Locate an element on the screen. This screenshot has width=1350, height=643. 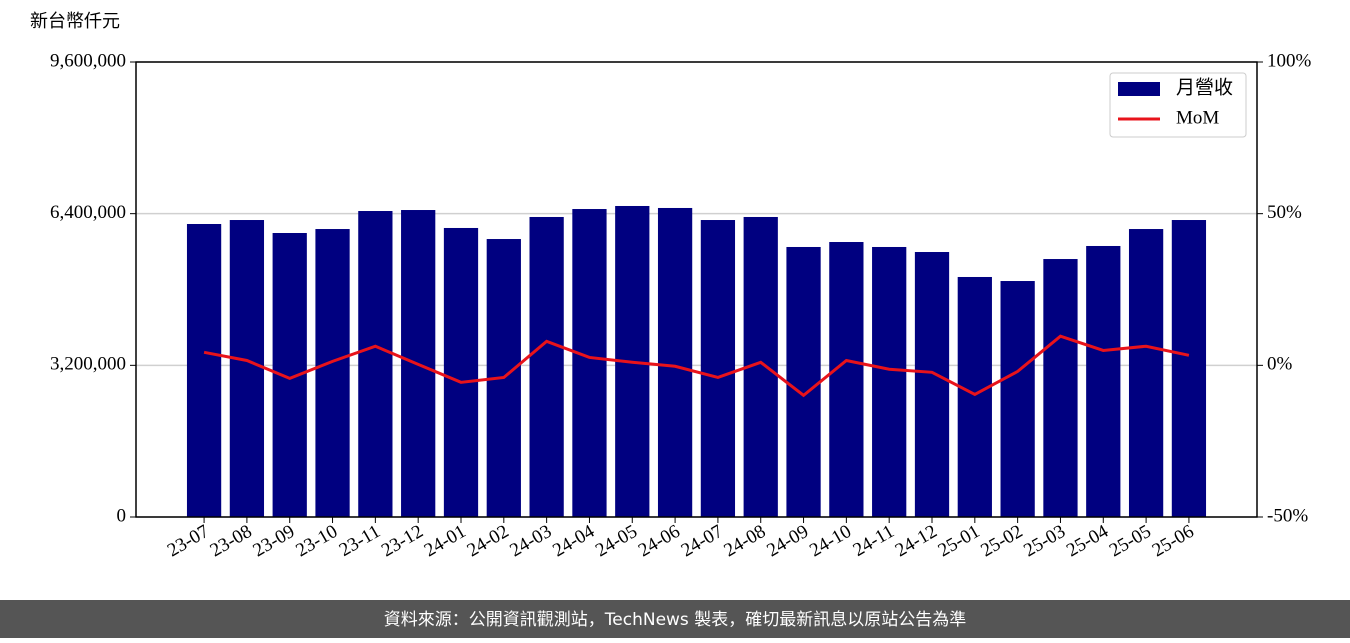
y2-tick-label: 50% is located at coordinates (1284, 212).